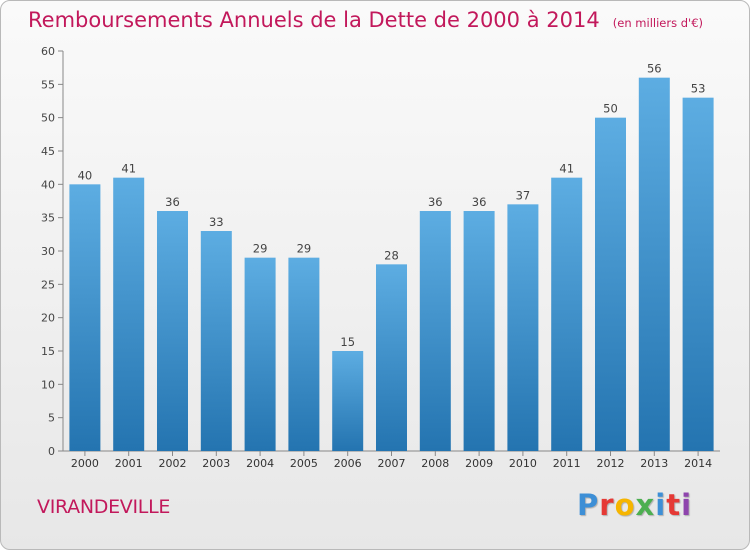 Image resolution: width=750 pixels, height=550 pixels. I want to click on y-tick-label: 40, so click(48, 184).